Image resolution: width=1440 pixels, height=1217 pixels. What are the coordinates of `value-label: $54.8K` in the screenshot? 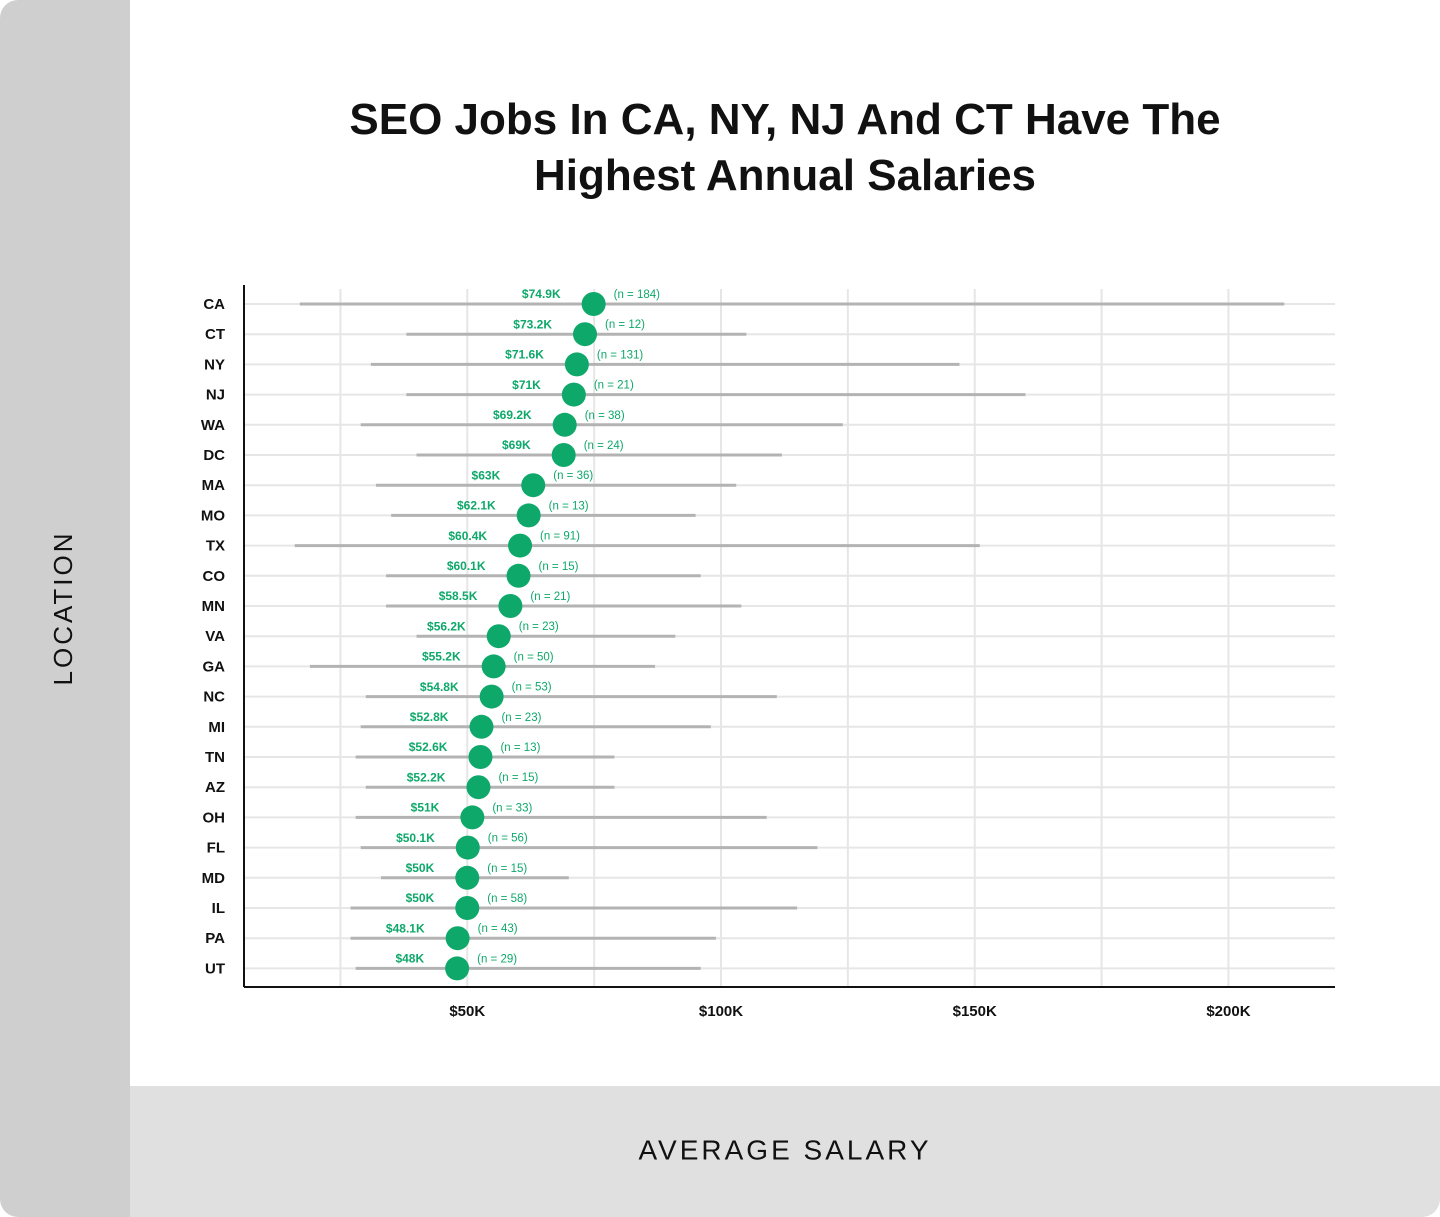 It's located at (439, 687).